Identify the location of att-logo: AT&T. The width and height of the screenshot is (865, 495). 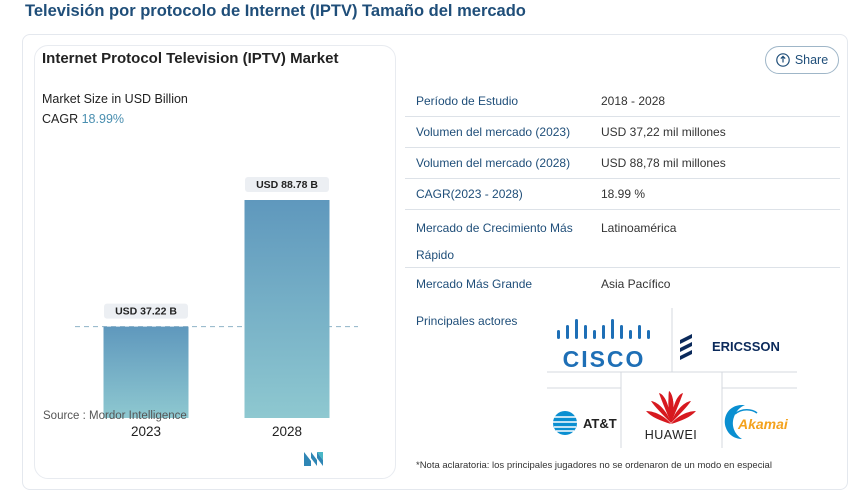
(585, 423).